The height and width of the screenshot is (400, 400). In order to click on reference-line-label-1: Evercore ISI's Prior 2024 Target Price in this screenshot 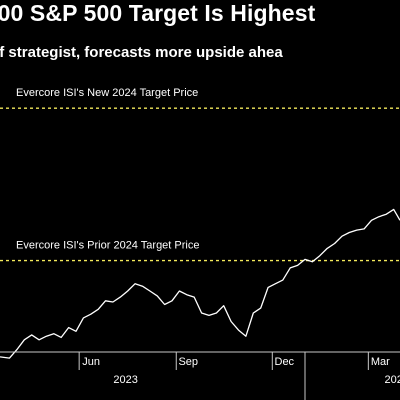, I will do `click(107, 246)`.